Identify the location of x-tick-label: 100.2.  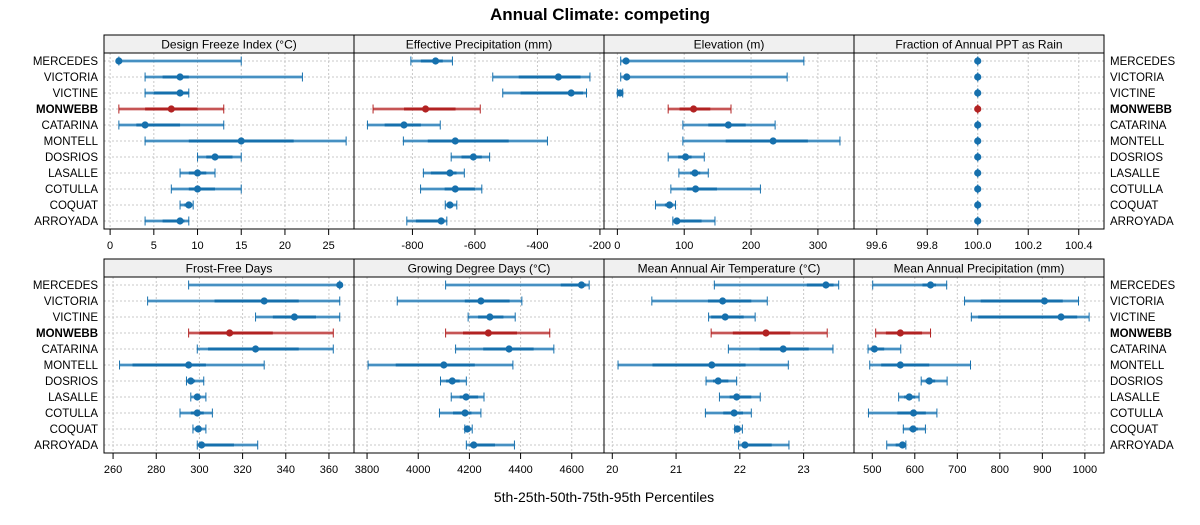
(1028, 246).